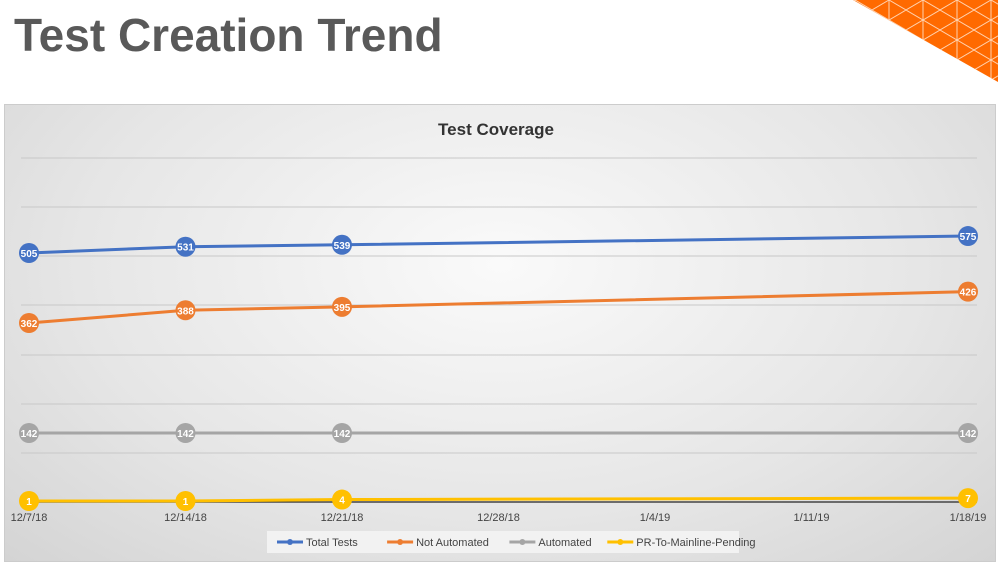  What do you see at coordinates (503, 542) in the screenshot?
I see `legend` at bounding box center [503, 542].